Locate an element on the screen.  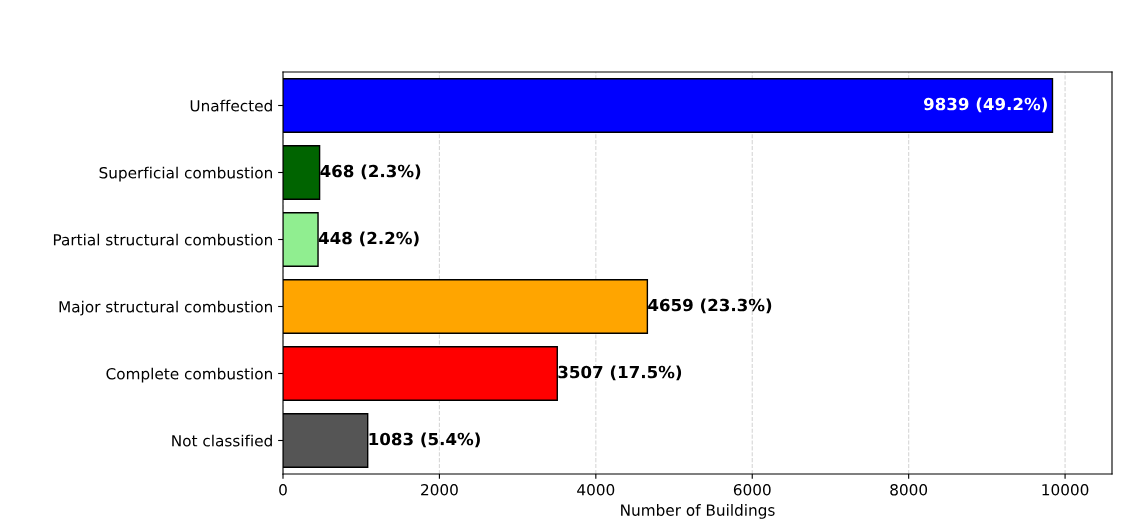
x-tick-label: 0 is located at coordinates (283, 489).